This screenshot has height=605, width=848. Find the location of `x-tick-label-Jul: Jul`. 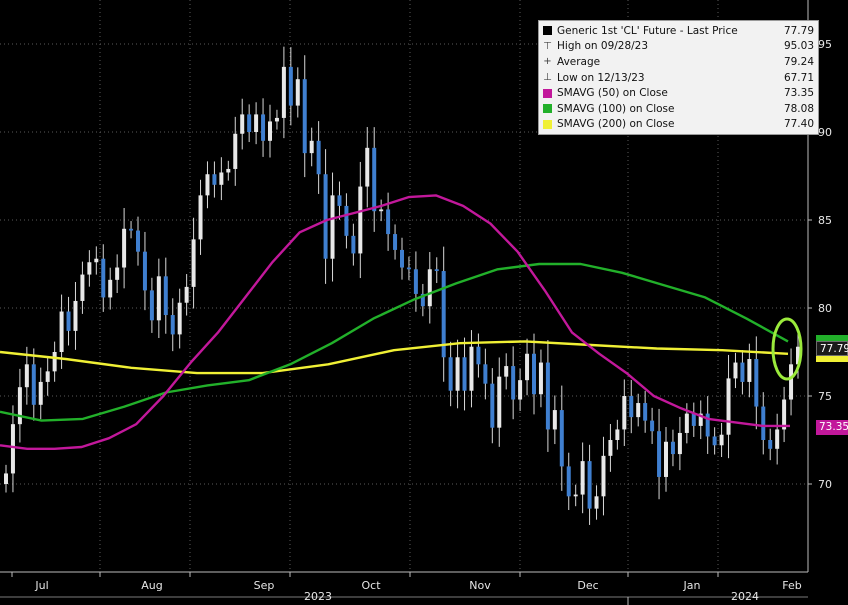

x-tick-label-Jul: Jul is located at coordinates (41, 585).